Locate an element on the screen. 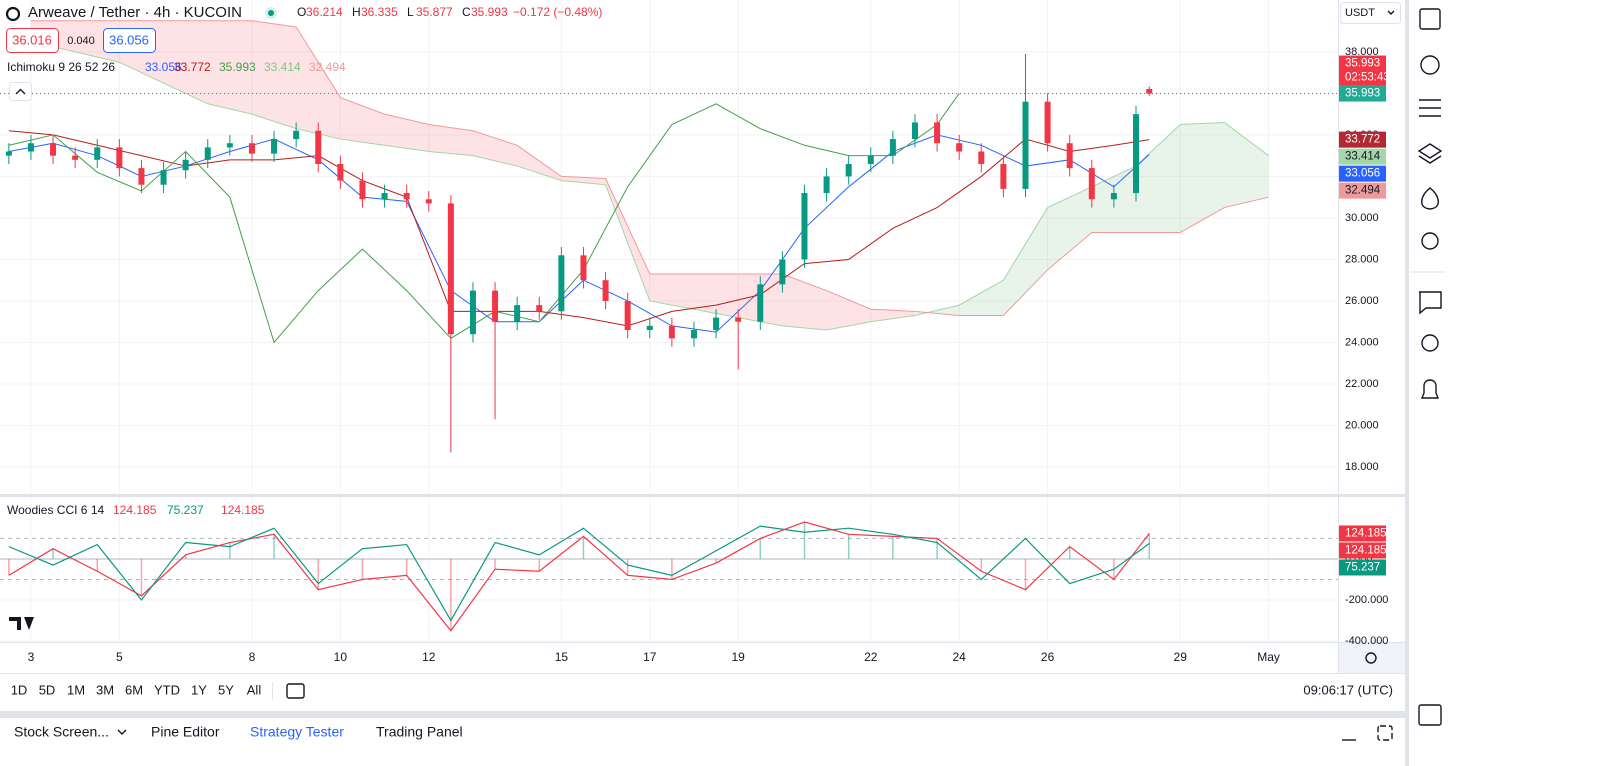 This screenshot has height=766, width=1600. indicator-name: Ichimoku 9 26 52 26 is located at coordinates (61, 67).